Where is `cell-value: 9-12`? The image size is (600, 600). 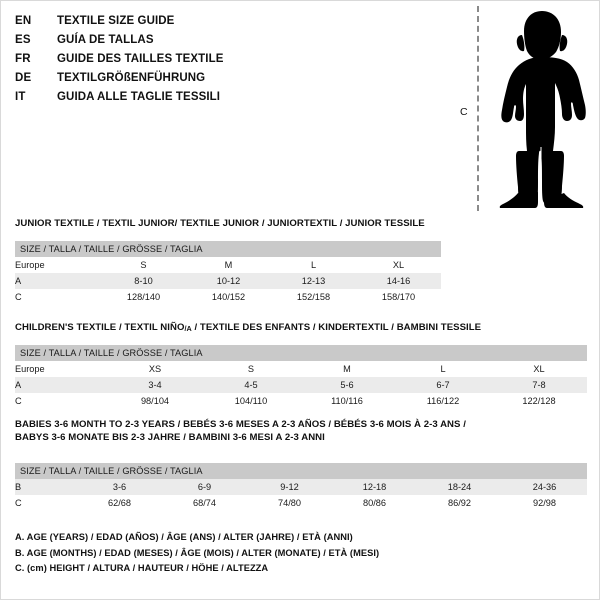 cell-value: 9-12 is located at coordinates (289, 487).